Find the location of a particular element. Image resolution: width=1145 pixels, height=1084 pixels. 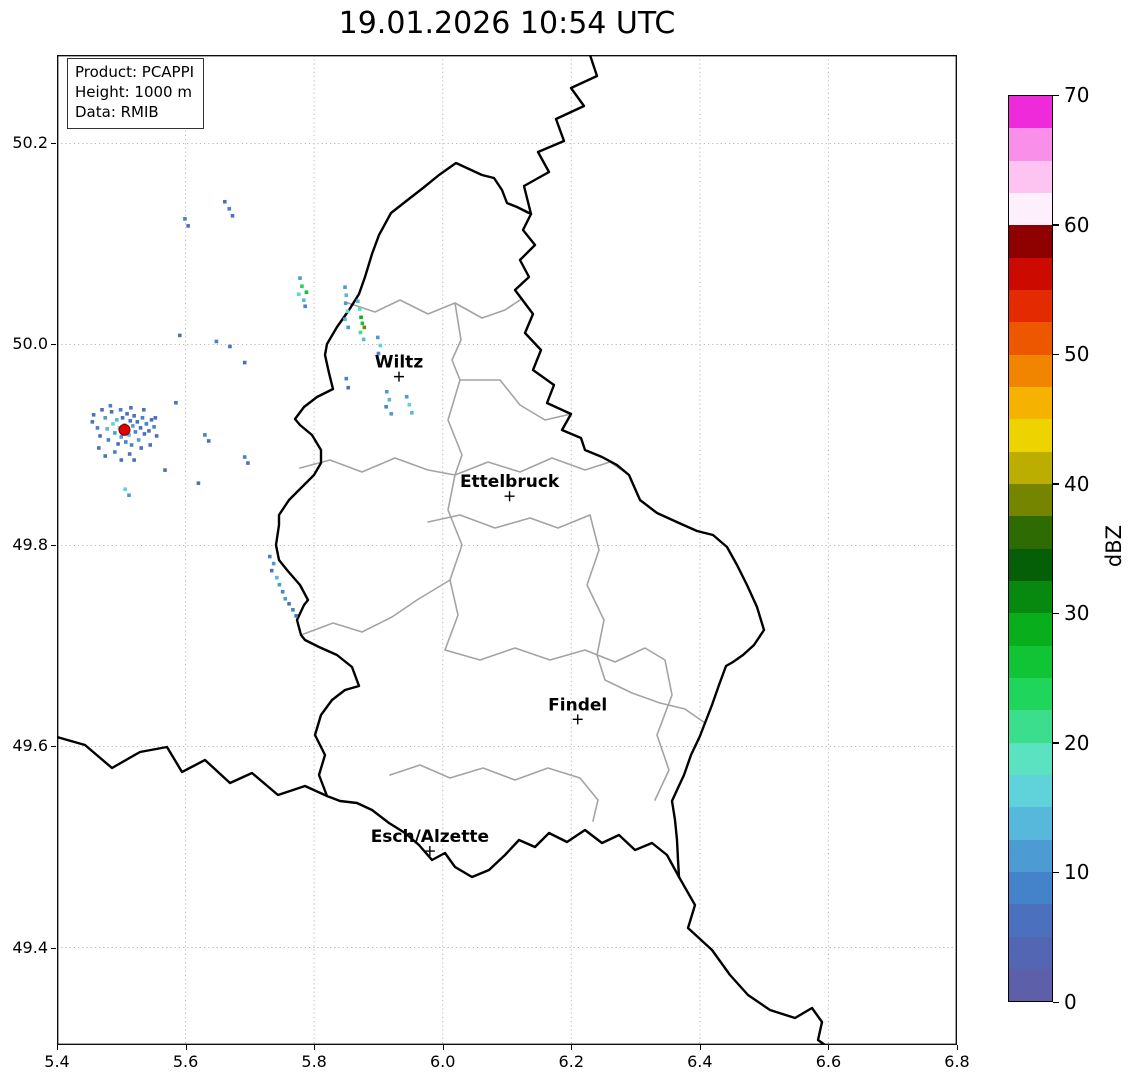

y-tick-label: 50.0 is located at coordinates (30, 344).